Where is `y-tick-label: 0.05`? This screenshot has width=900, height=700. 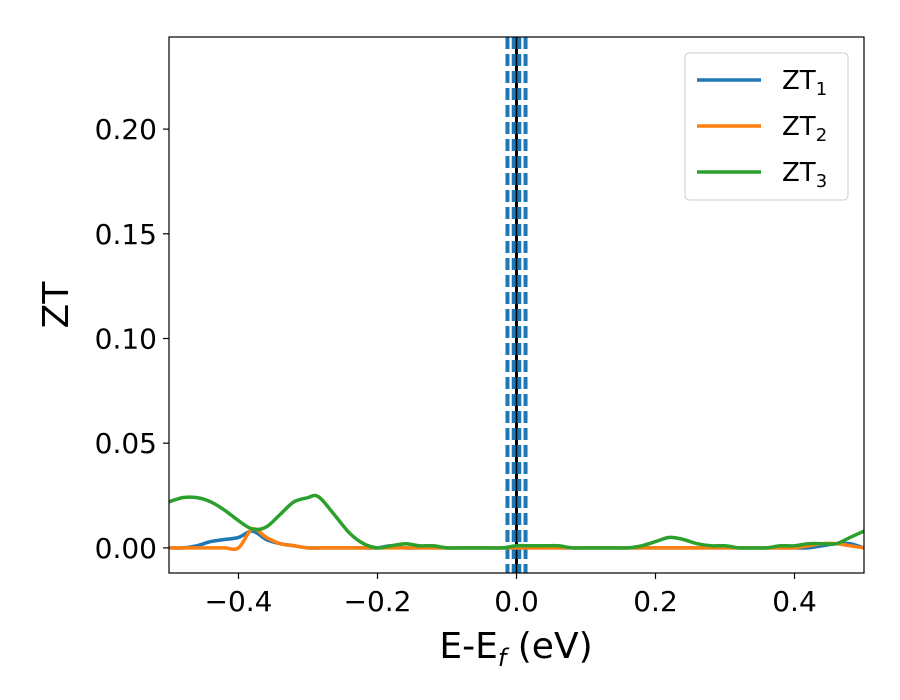 y-tick-label: 0.05 is located at coordinates (126, 443).